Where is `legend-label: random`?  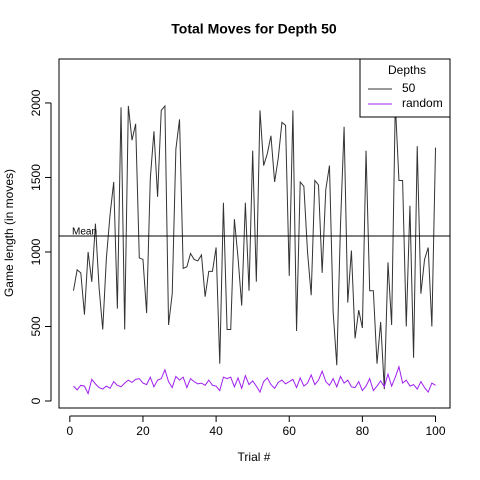
legend-label: random is located at coordinates (422, 103).